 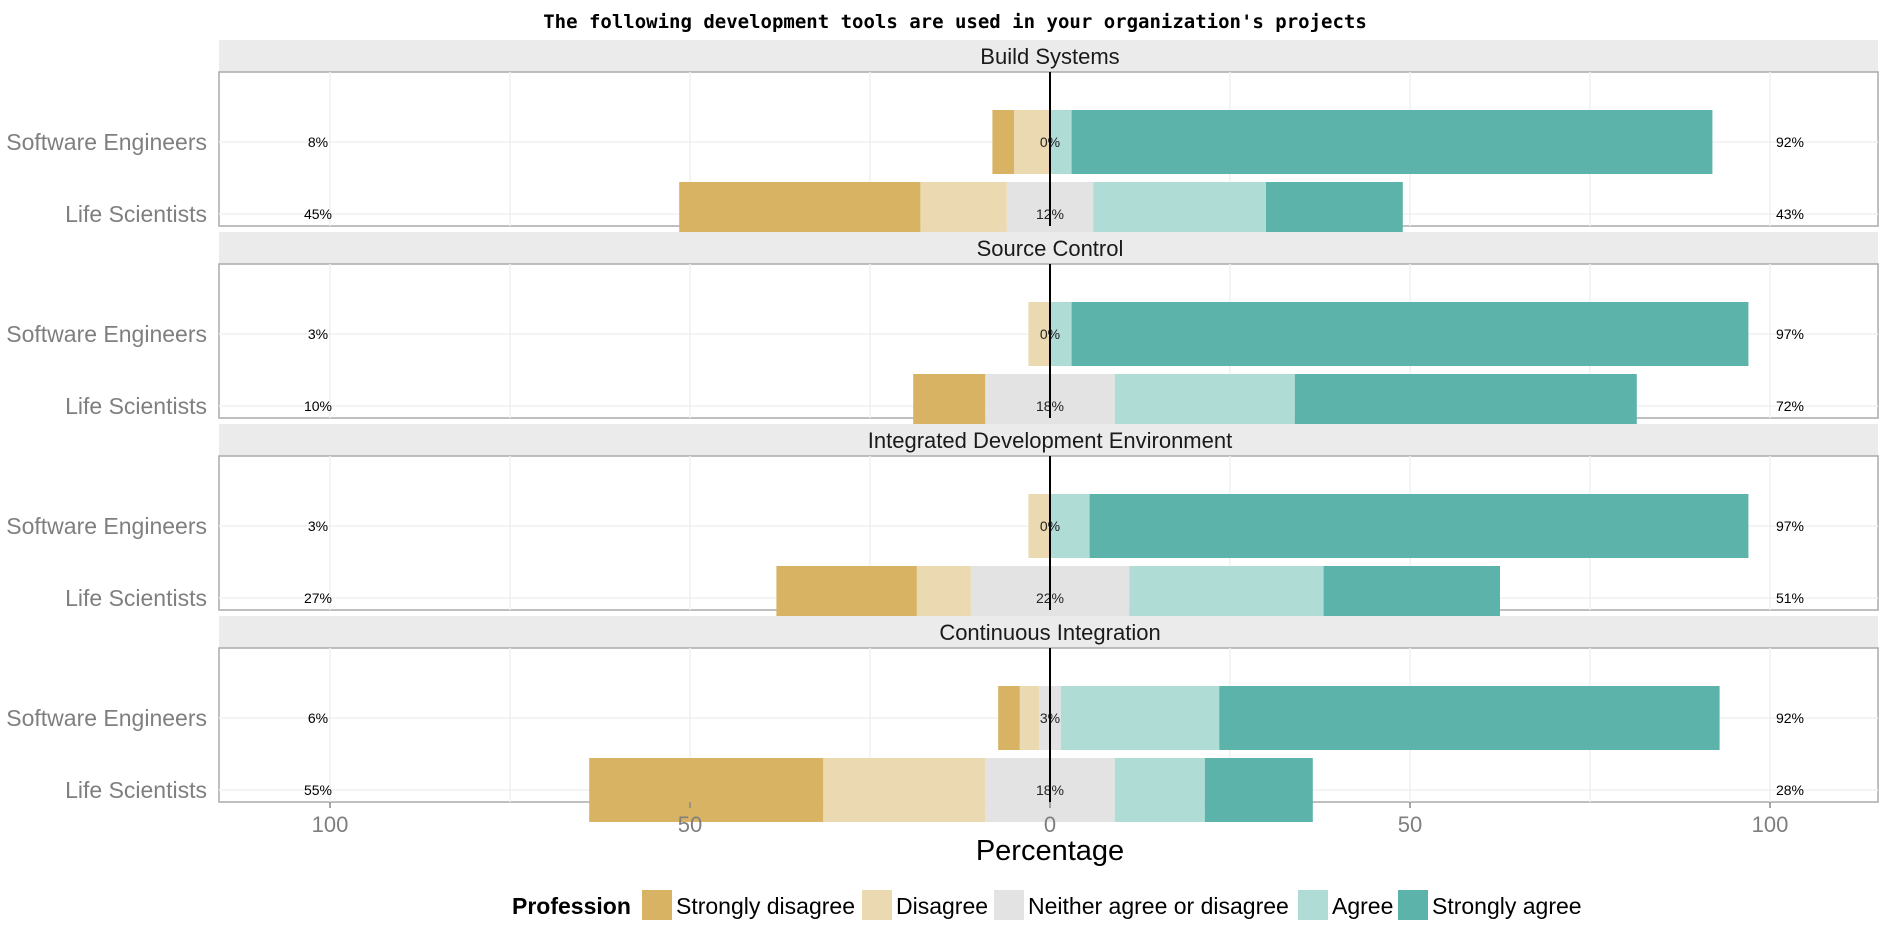 I want to click on legend-item: Disagree, so click(x=925, y=905).